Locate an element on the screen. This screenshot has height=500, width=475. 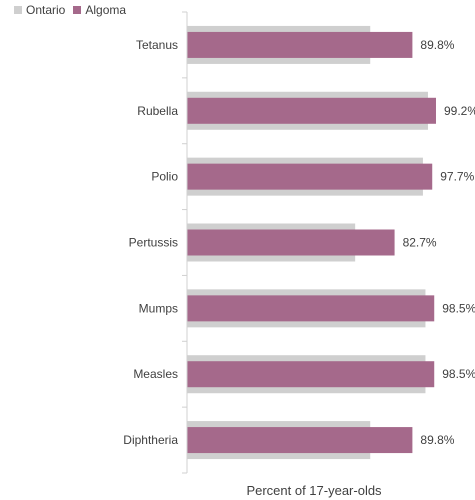
data-label-pertussis: 82.7% is located at coordinates (420, 243).